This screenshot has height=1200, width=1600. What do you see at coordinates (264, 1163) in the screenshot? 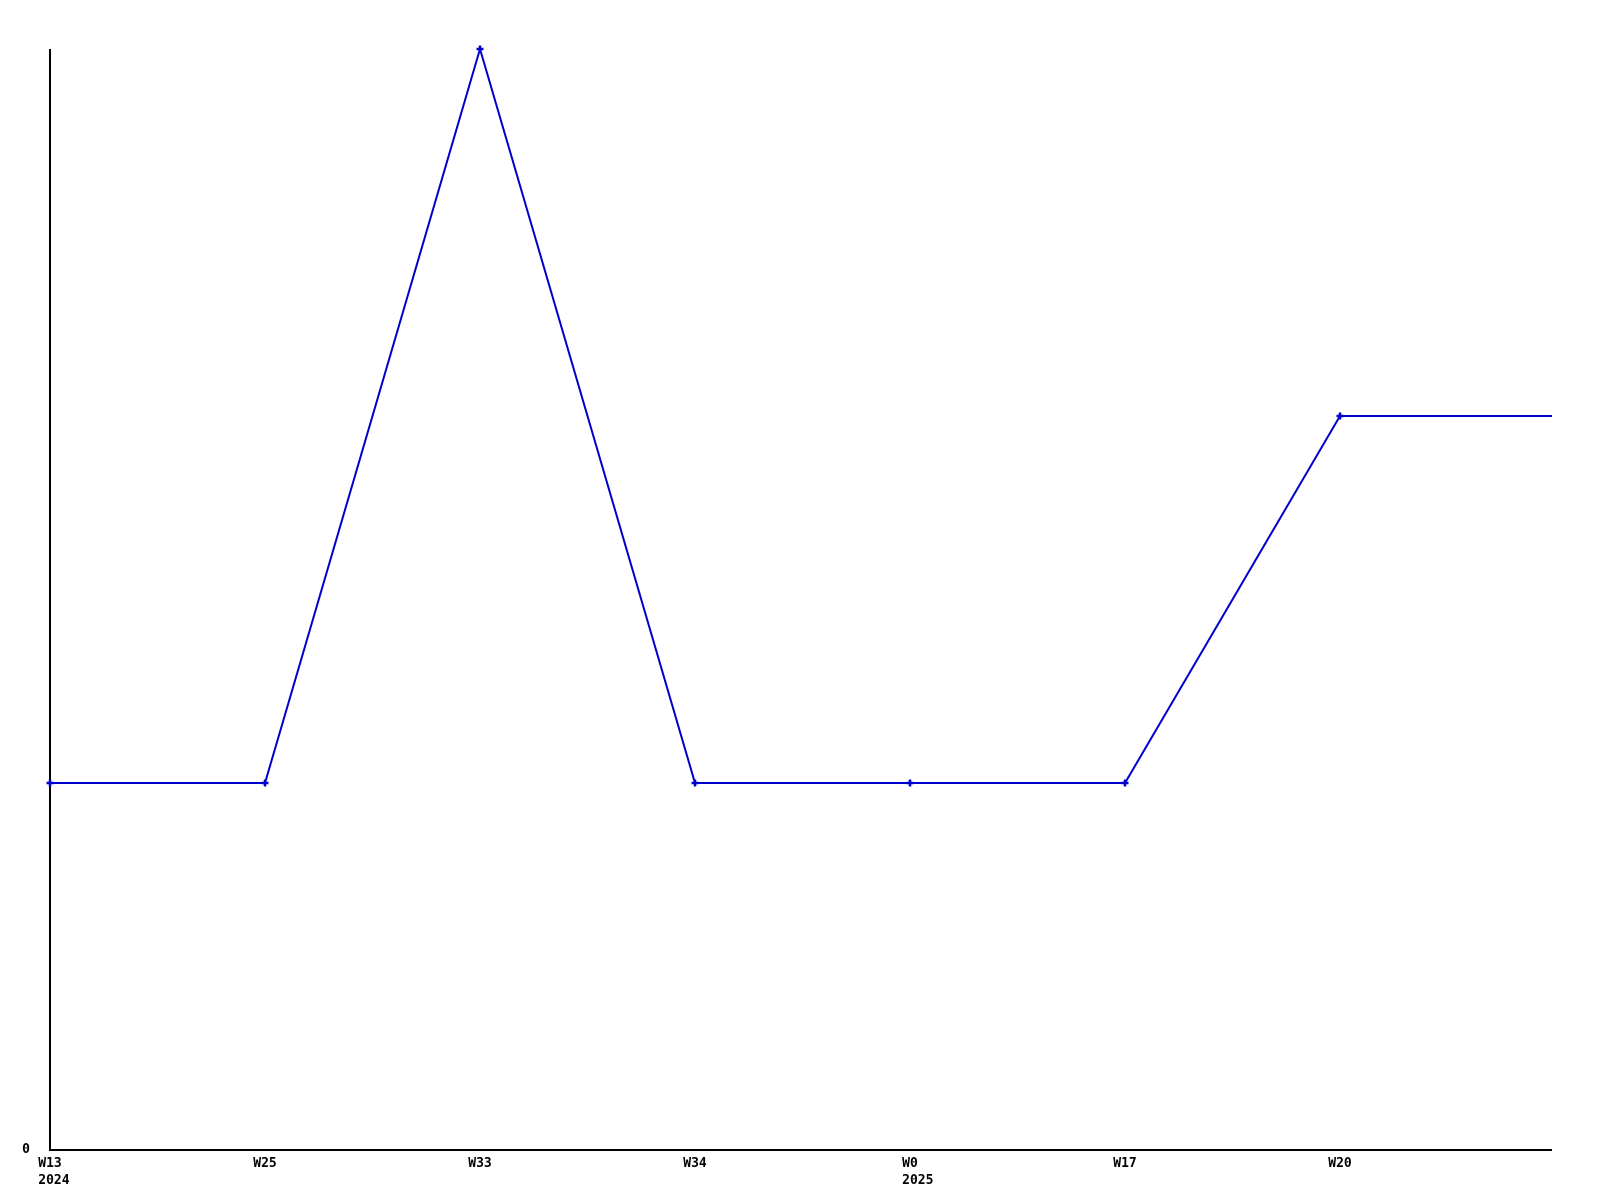
I see `x-tick-label-week: W25` at bounding box center [264, 1163].